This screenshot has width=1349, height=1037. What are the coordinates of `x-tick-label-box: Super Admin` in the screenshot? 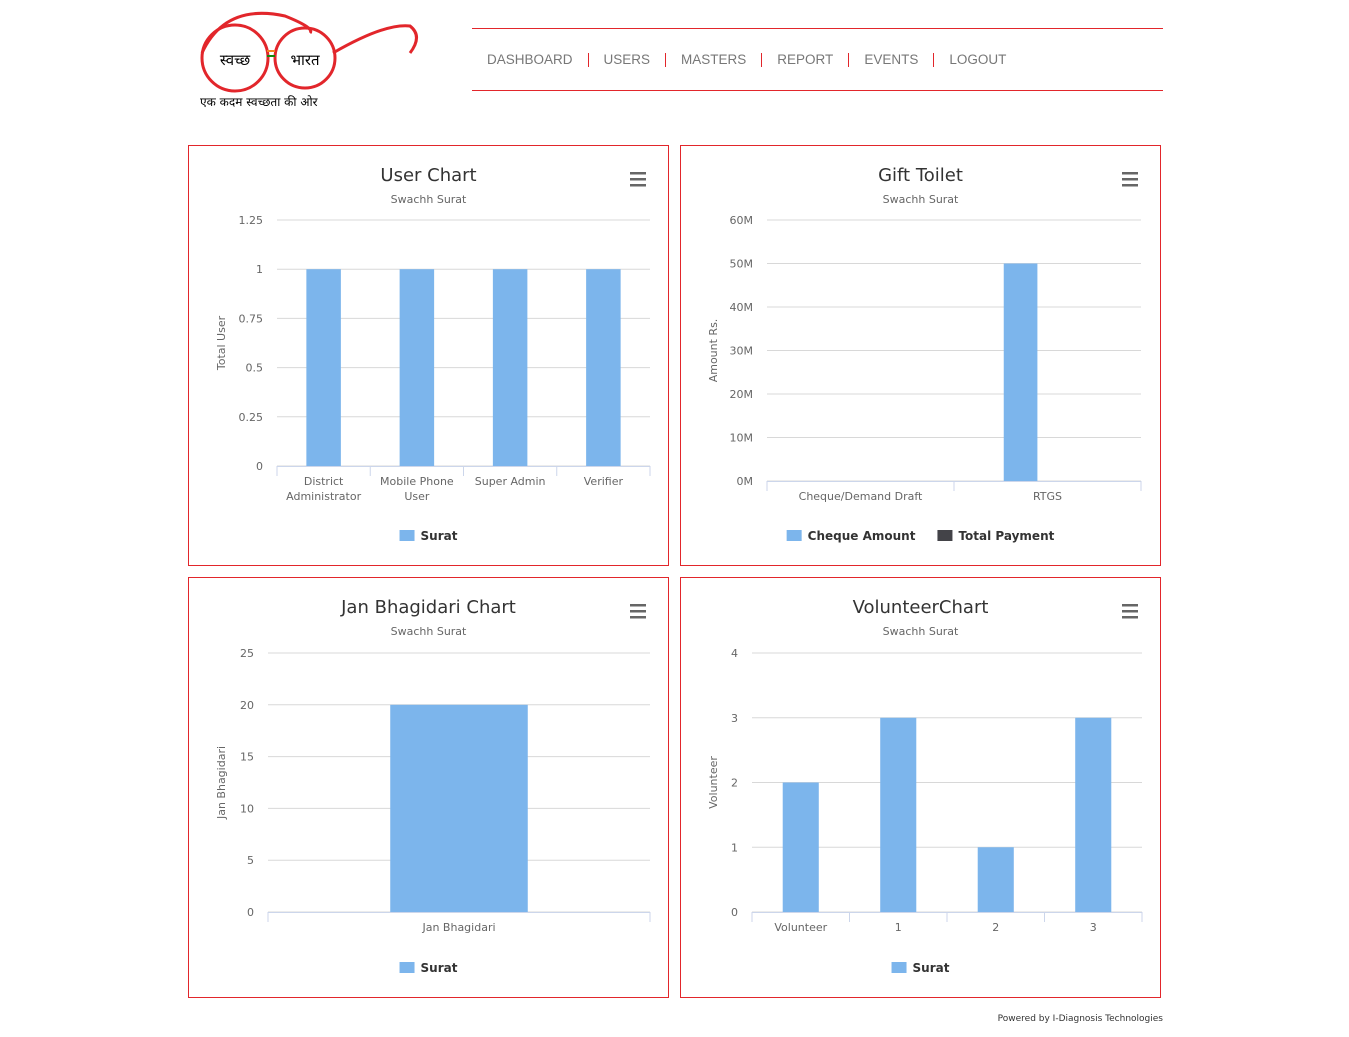 It's located at (510, 481).